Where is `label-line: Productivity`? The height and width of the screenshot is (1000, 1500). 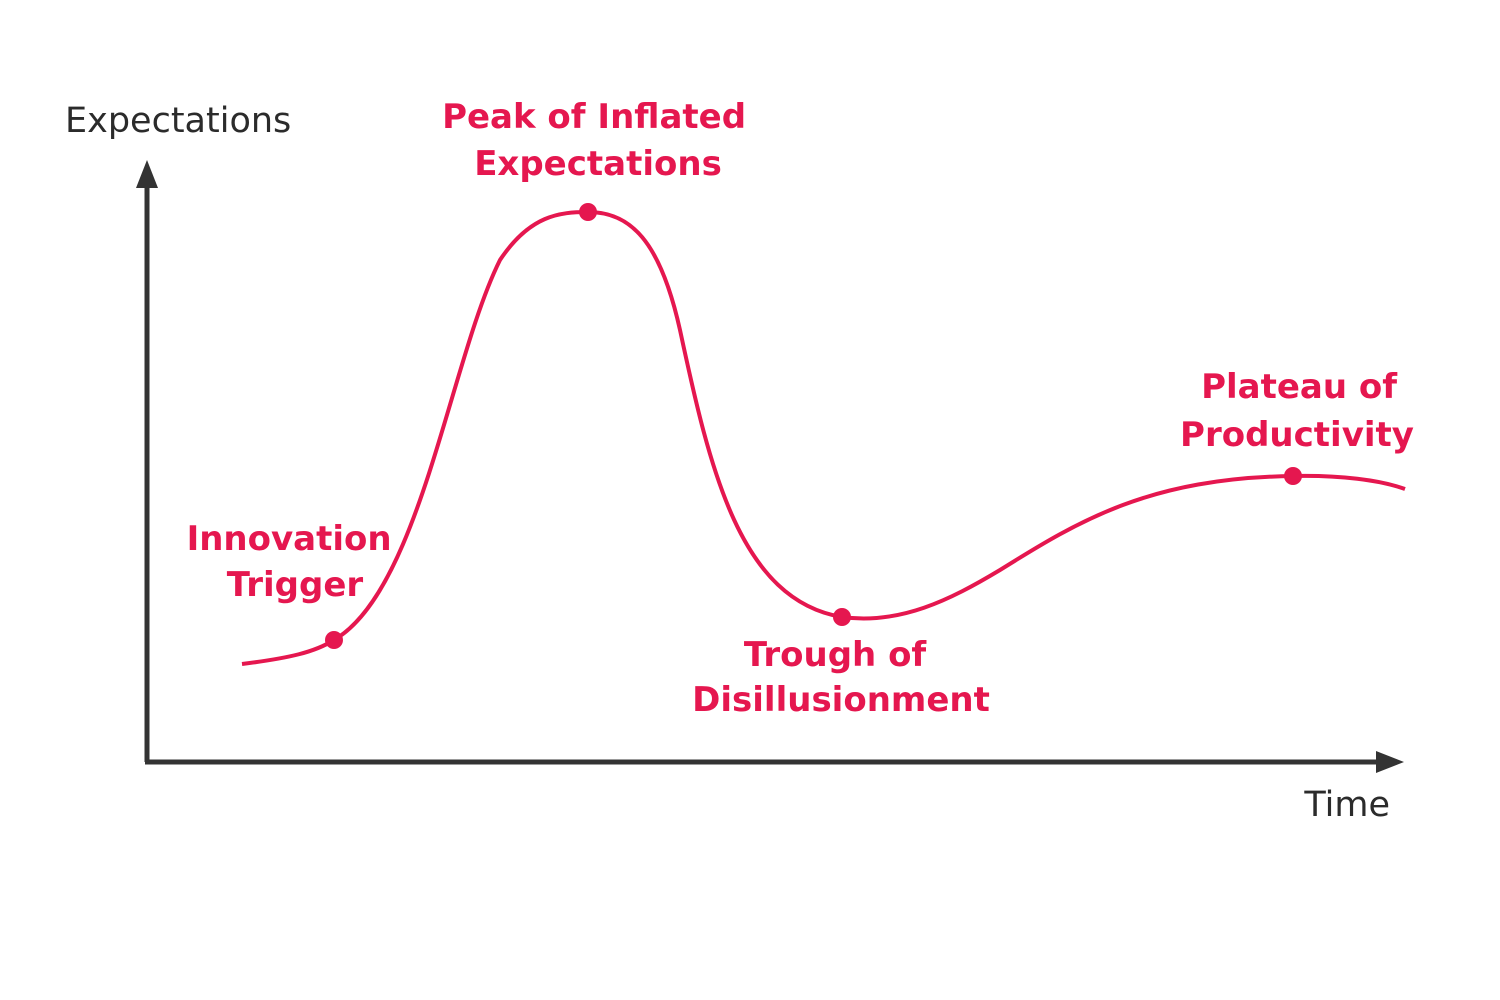 label-line: Productivity is located at coordinates (1297, 435).